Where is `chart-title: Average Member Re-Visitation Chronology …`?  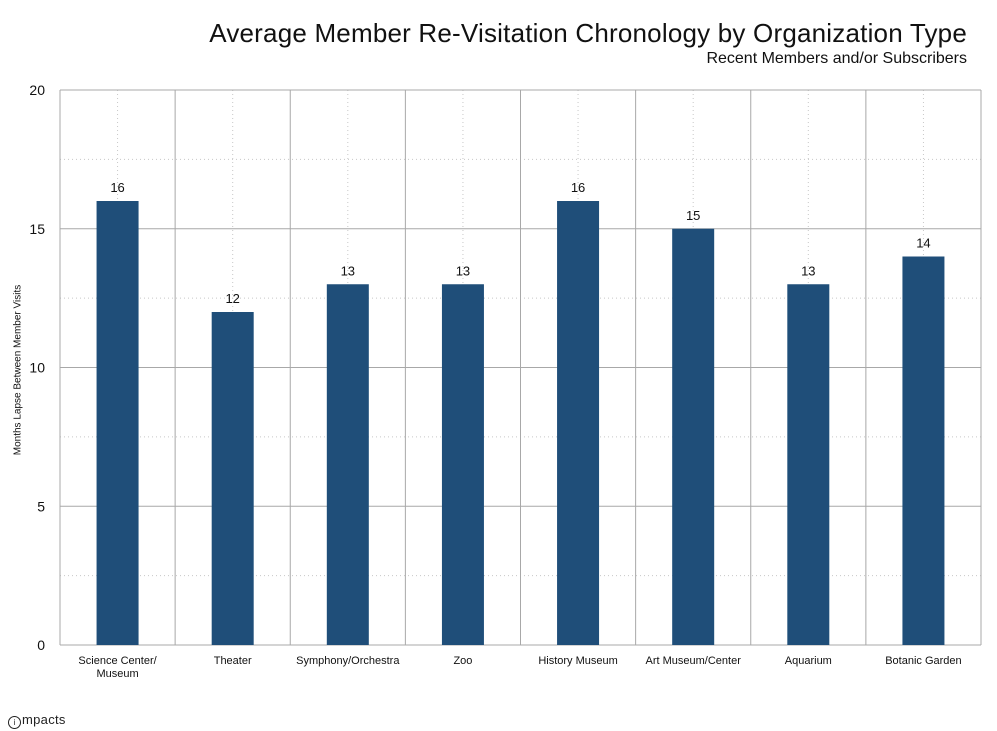 chart-title: Average Member Re-Visitation Chronology … is located at coordinates (588, 33).